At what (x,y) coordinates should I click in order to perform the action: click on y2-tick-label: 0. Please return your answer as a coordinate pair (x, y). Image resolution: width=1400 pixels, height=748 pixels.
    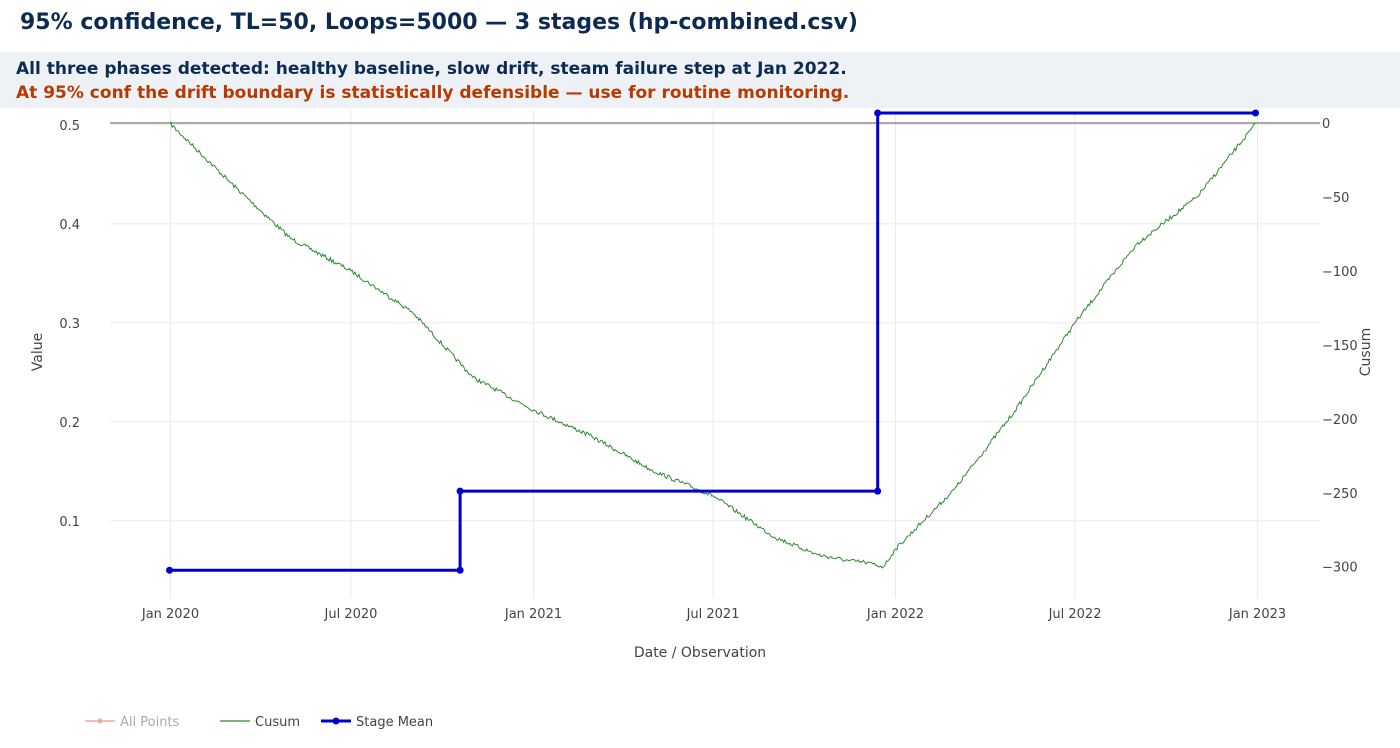
    Looking at the image, I should click on (1326, 124).